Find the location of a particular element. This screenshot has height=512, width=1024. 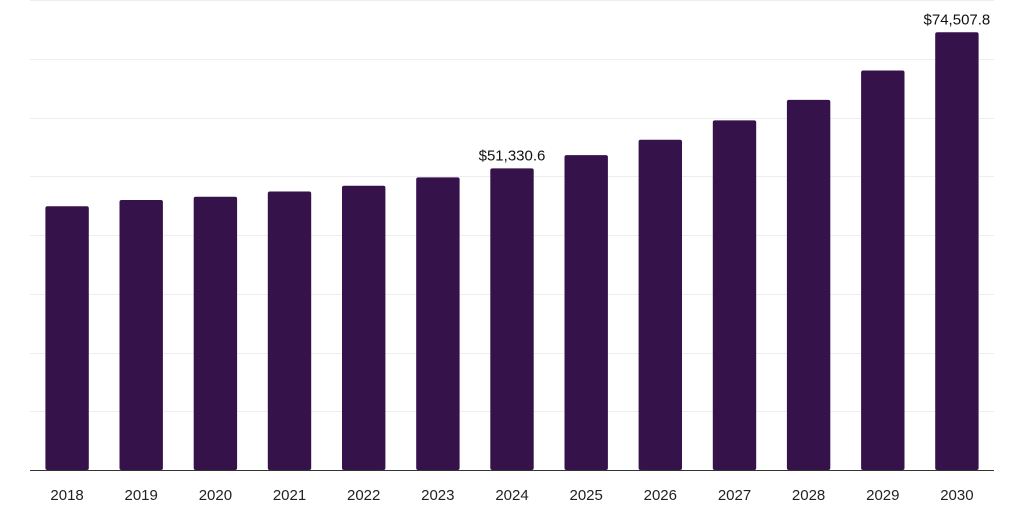

data-label-2030: $74,507.8 is located at coordinates (957, 19).